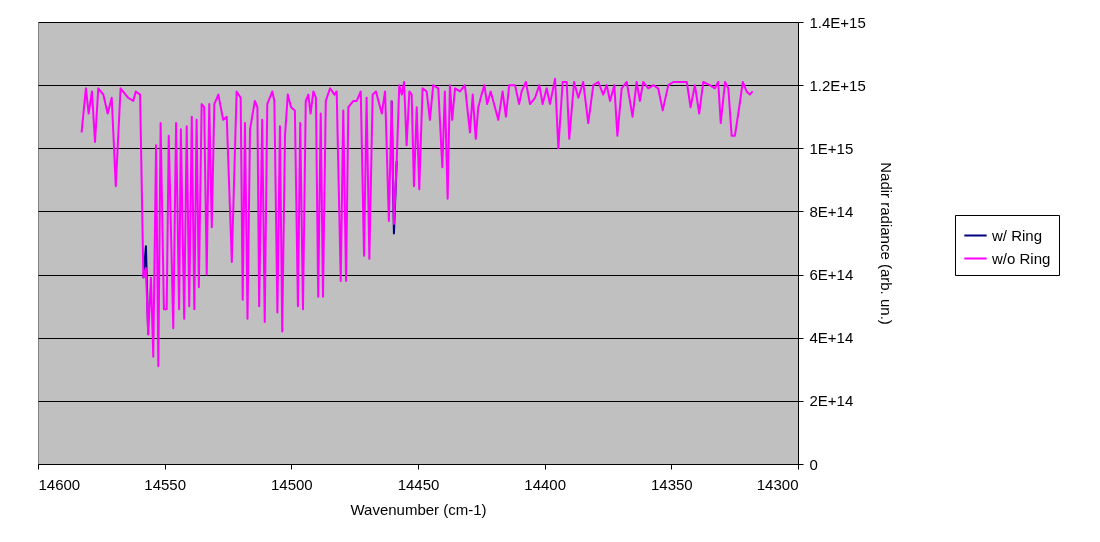 This screenshot has height=542, width=1100. I want to click on x-tick-label: 14600, so click(59, 484).